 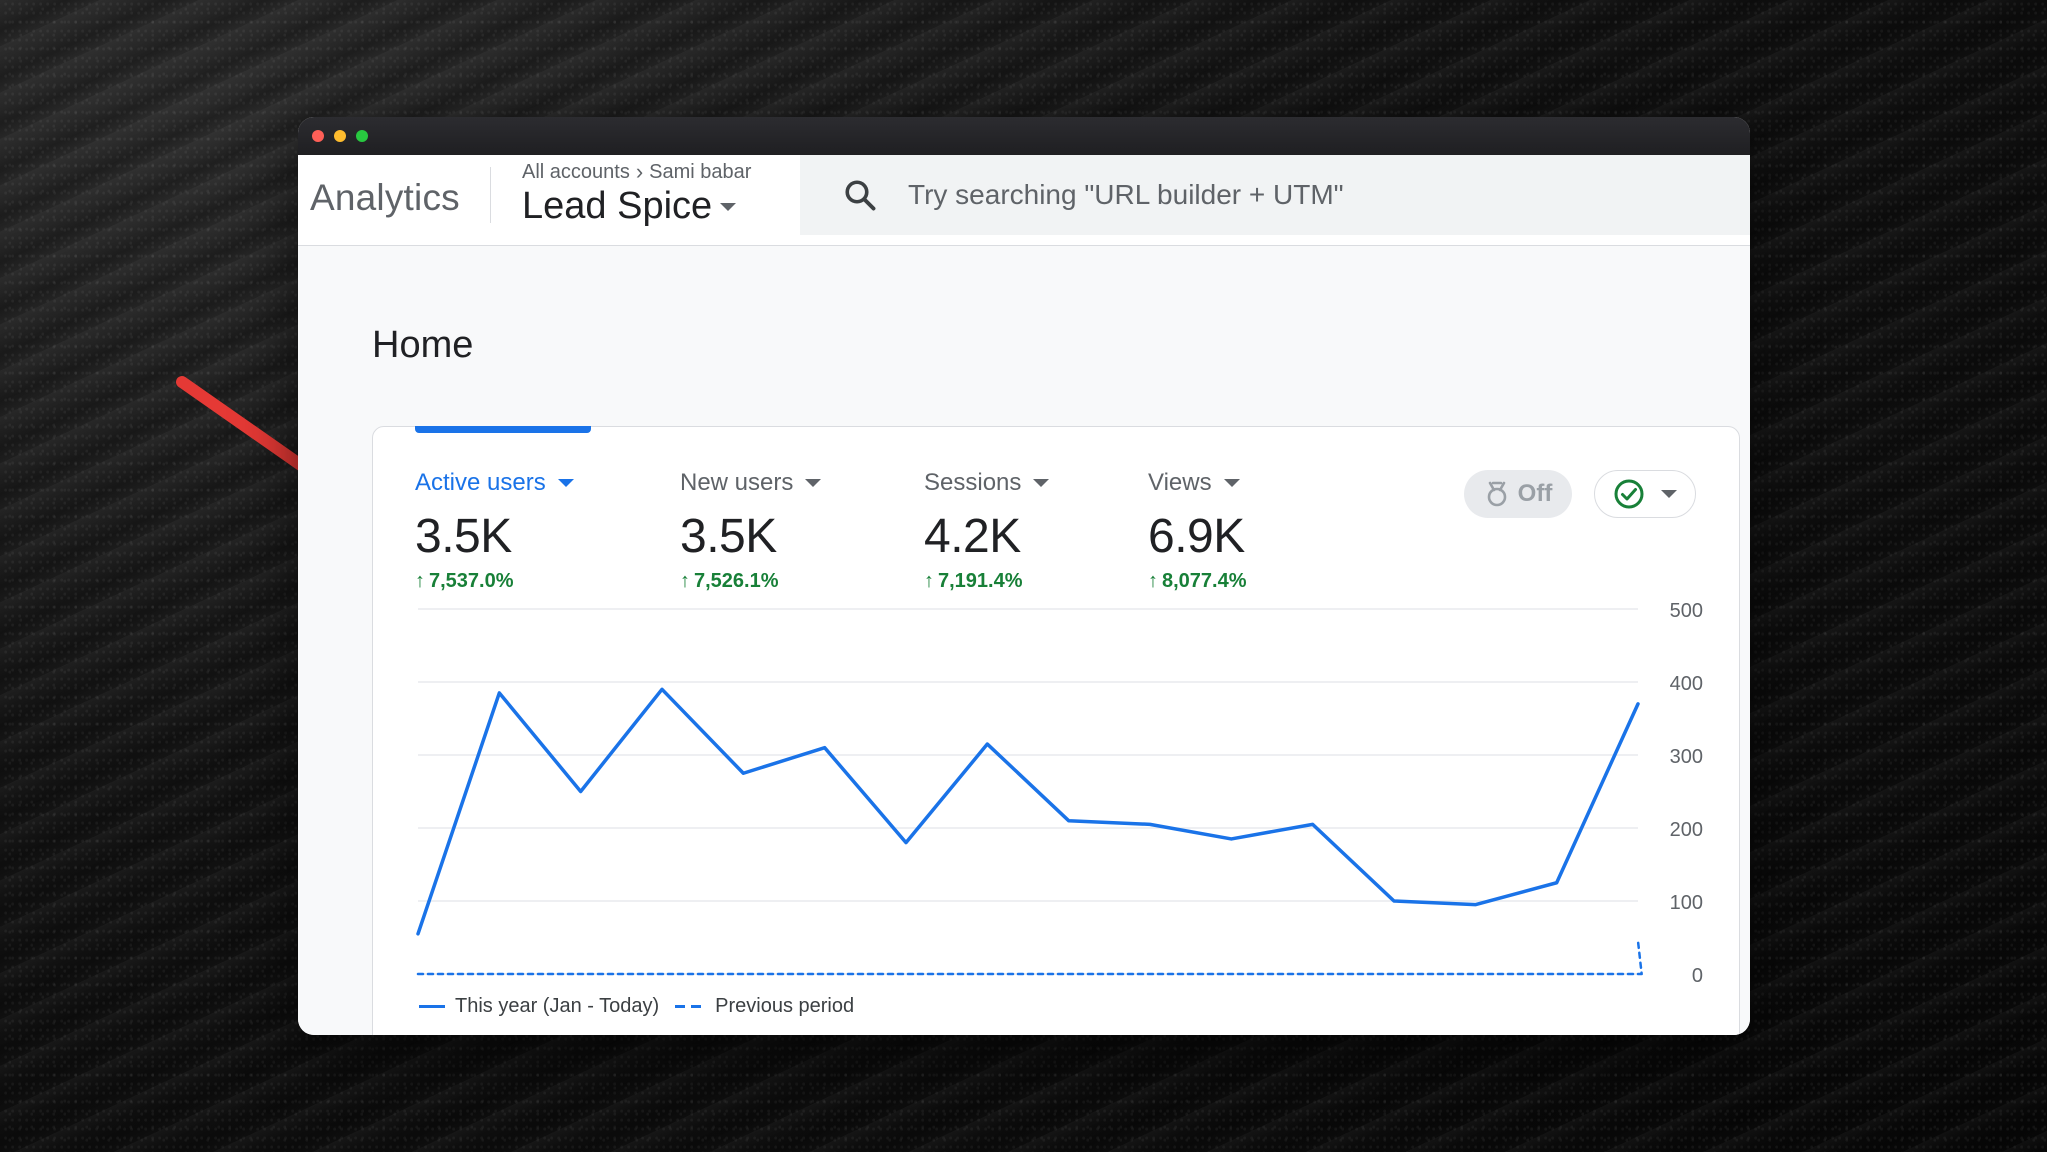 What do you see at coordinates (617, 206) in the screenshot?
I see `property-name: Lead Spice` at bounding box center [617, 206].